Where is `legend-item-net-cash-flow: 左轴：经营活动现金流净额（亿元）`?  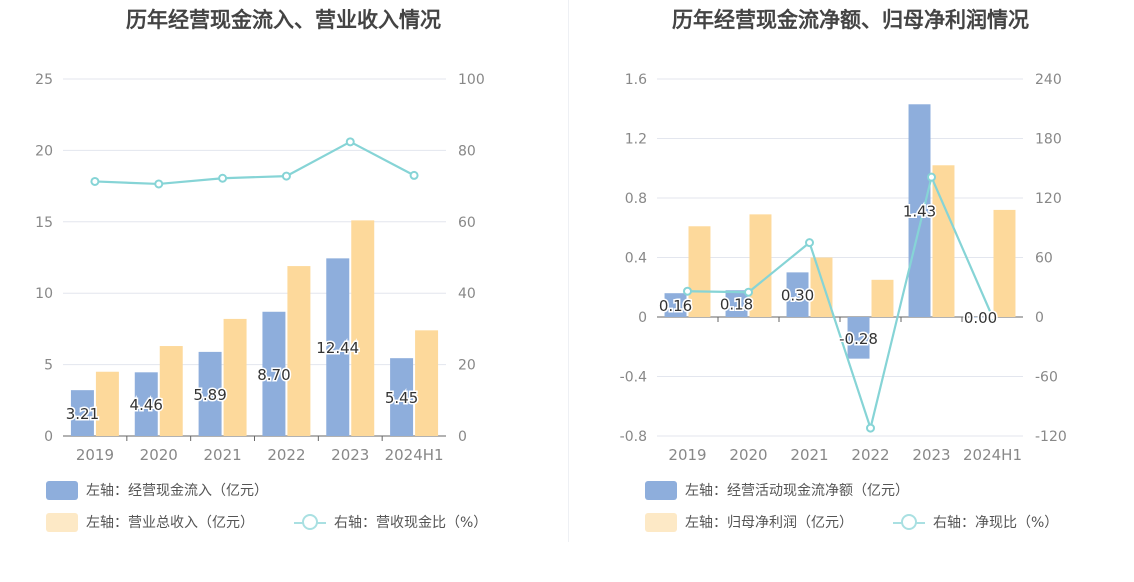
legend-item-net-cash-flow: 左轴：经营活动现金流净额（亿元） is located at coordinates (777, 490).